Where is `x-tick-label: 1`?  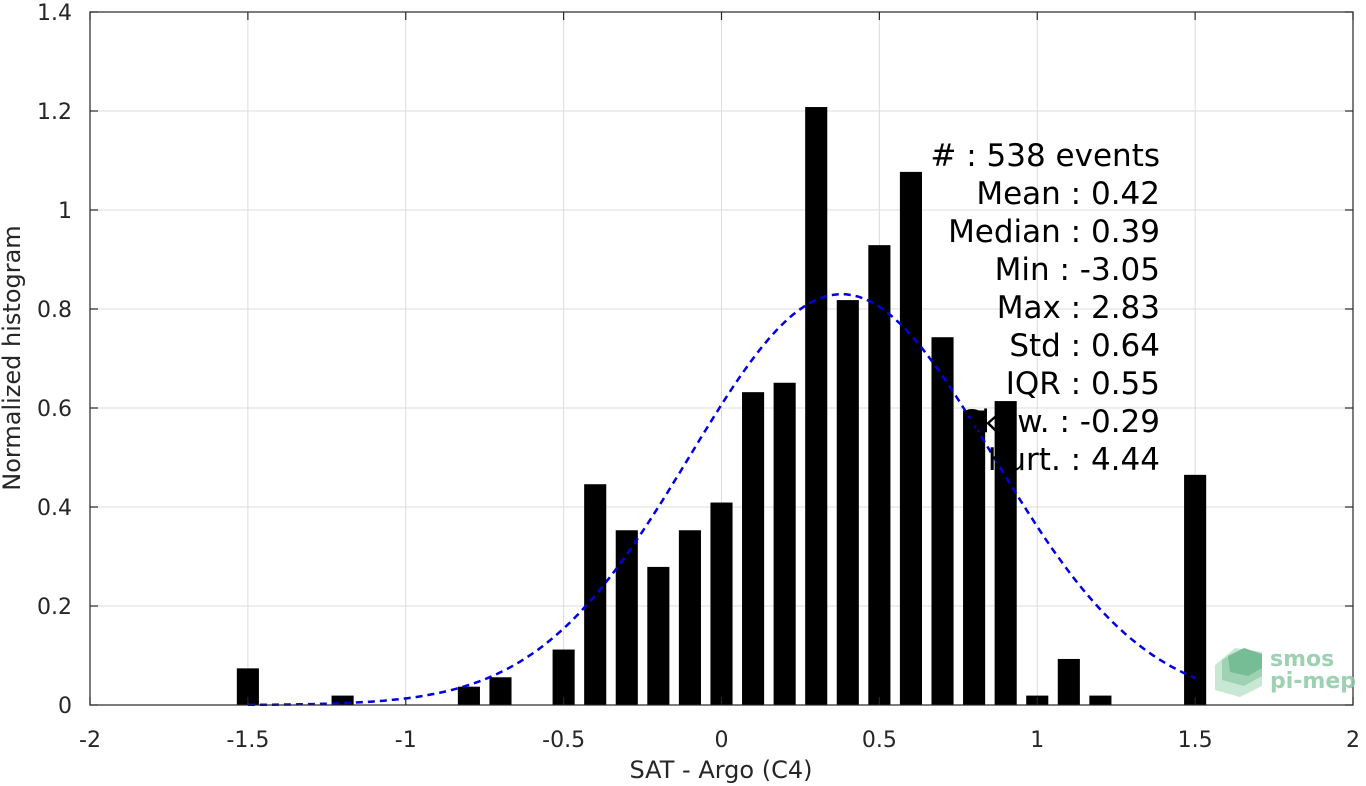
x-tick-label: 1 is located at coordinates (1037, 740).